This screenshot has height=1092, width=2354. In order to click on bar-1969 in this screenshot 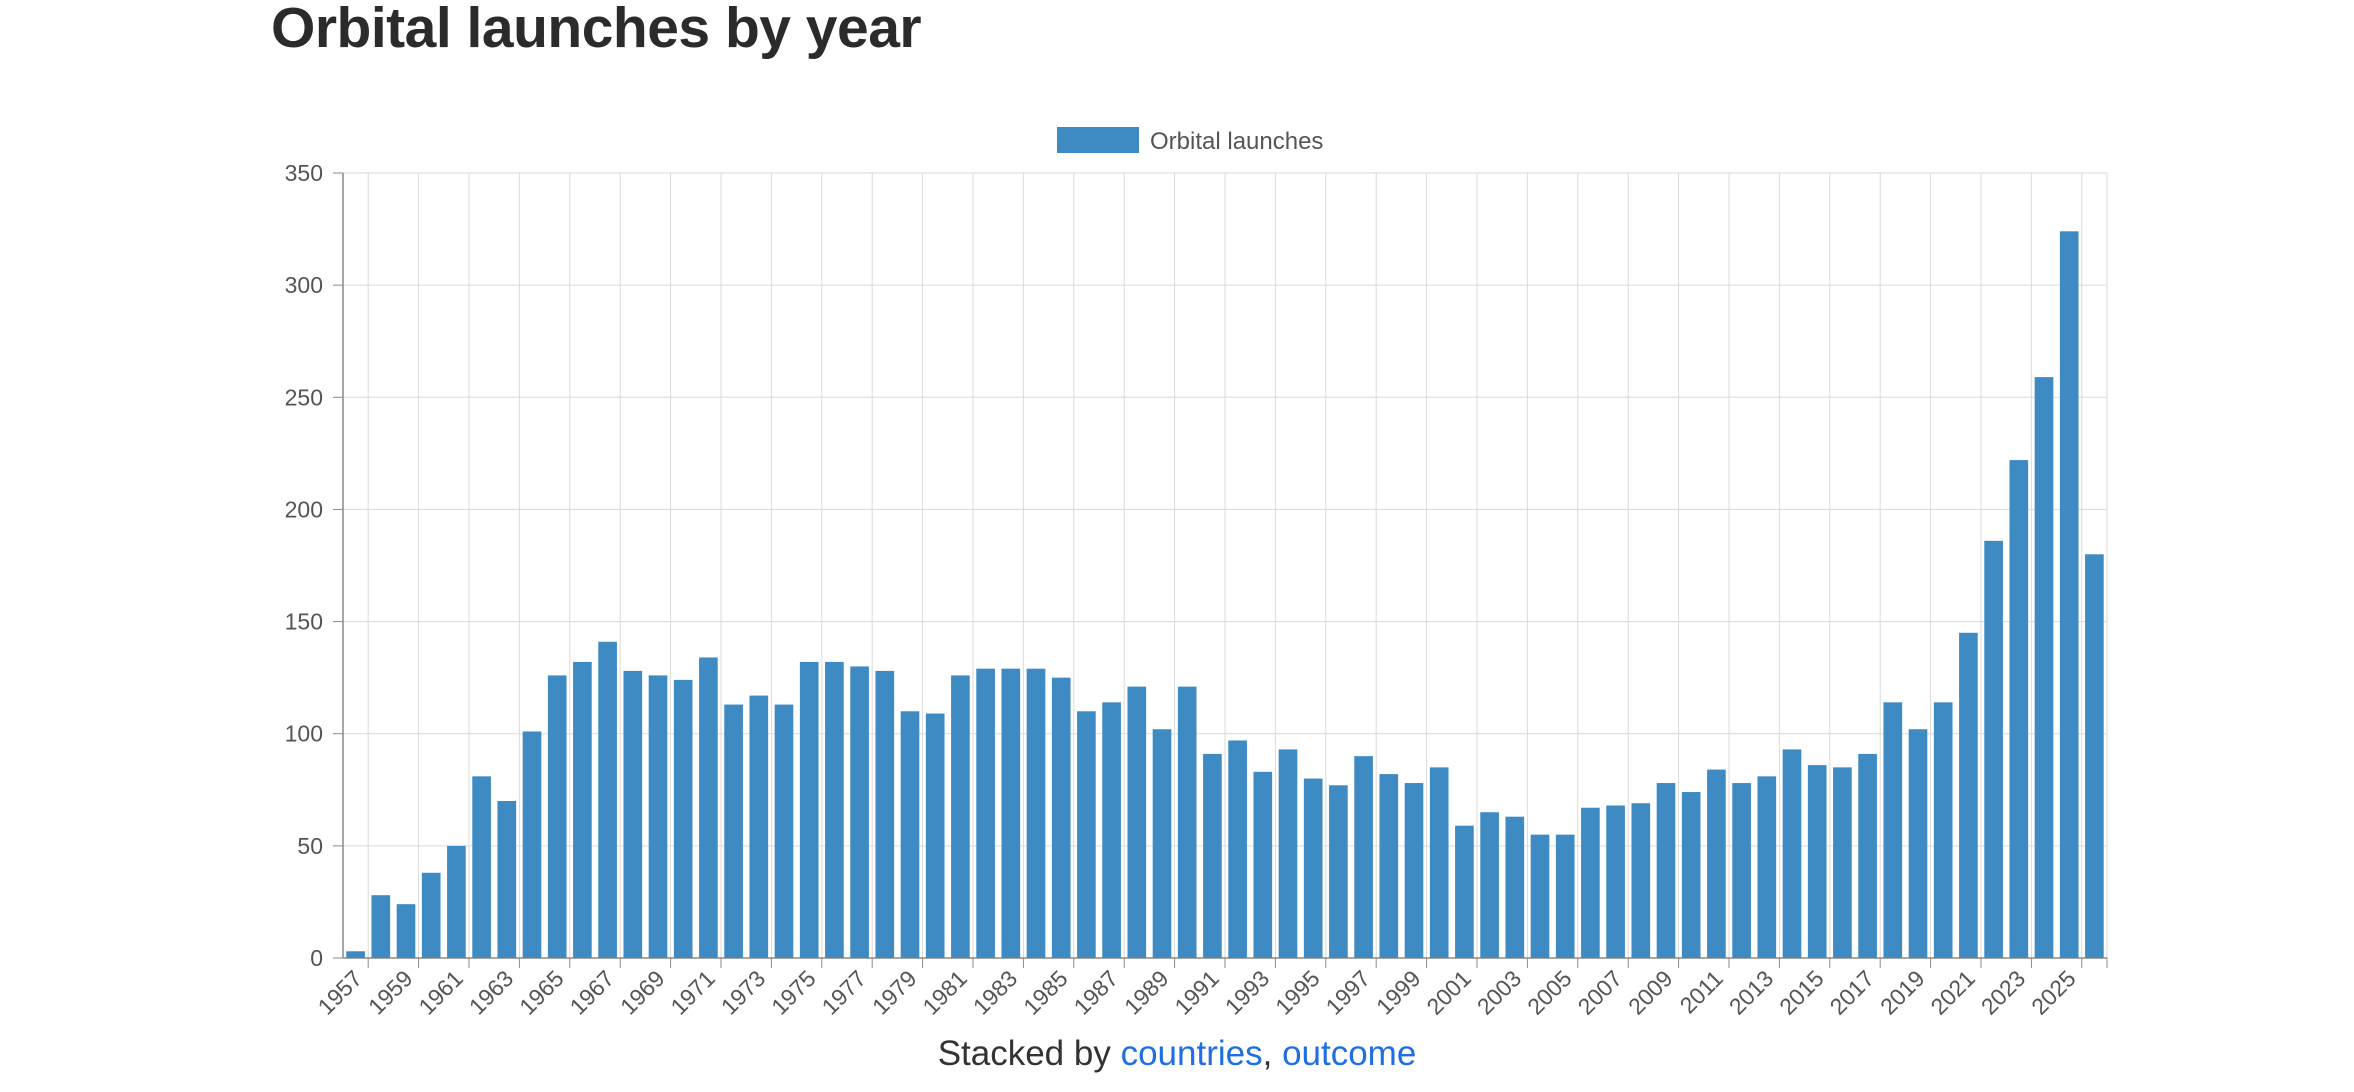, I will do `click(658, 816)`.